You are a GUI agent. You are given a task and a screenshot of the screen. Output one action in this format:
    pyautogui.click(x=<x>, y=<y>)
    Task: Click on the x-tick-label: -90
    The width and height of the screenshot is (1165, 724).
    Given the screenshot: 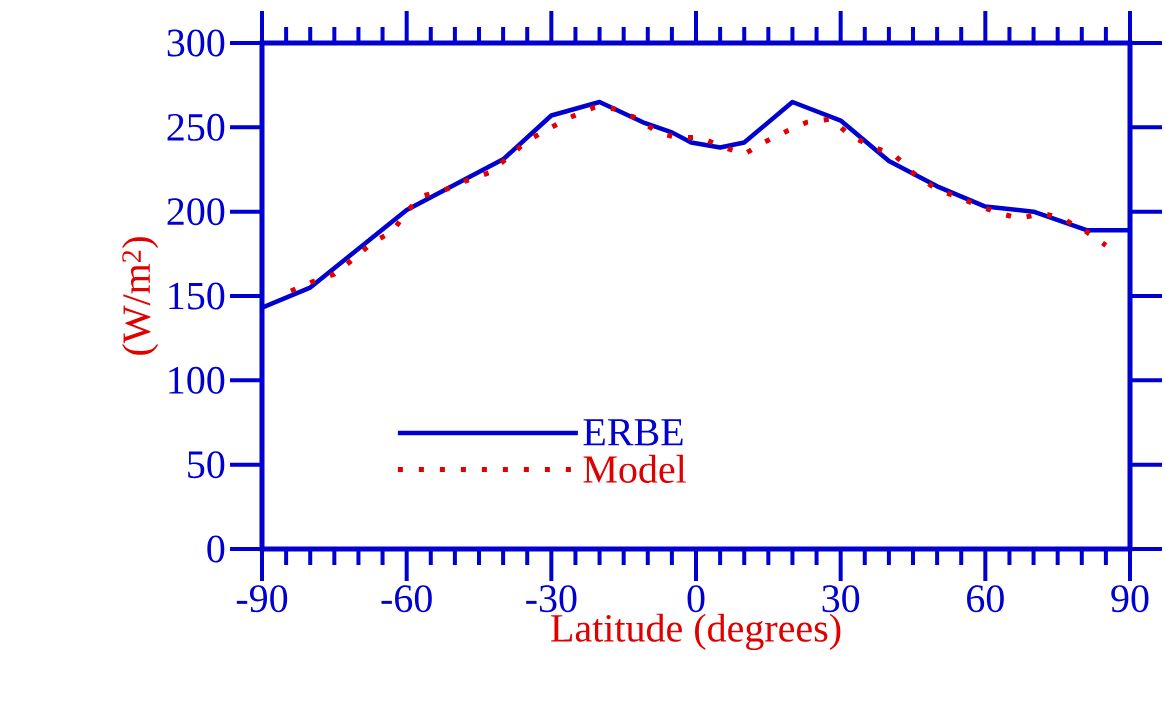 What is the action you would take?
    pyautogui.click(x=262, y=599)
    